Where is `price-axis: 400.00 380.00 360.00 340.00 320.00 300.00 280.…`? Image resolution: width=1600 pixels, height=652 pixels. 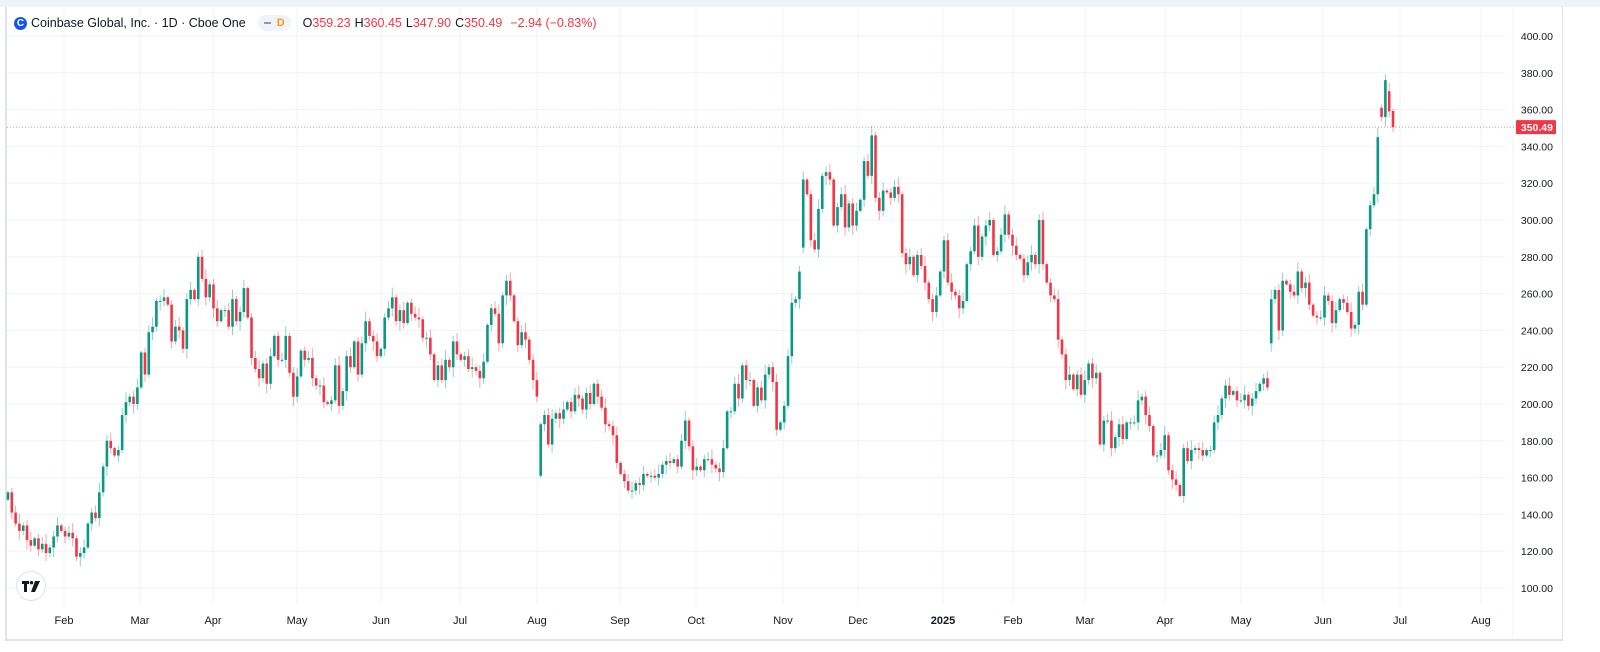 price-axis: 400.00 380.00 360.00 340.00 320.00 300.00 280.… is located at coordinates (1537, 313).